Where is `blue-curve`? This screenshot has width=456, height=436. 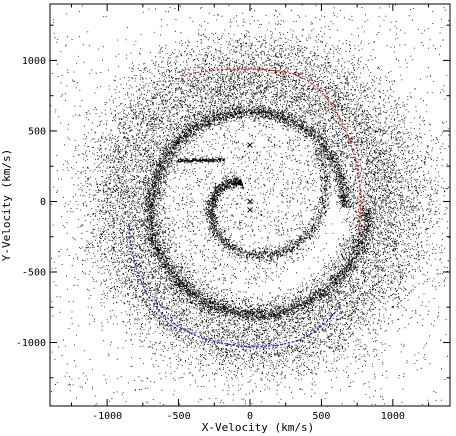
blue-curve is located at coordinates (234, 285).